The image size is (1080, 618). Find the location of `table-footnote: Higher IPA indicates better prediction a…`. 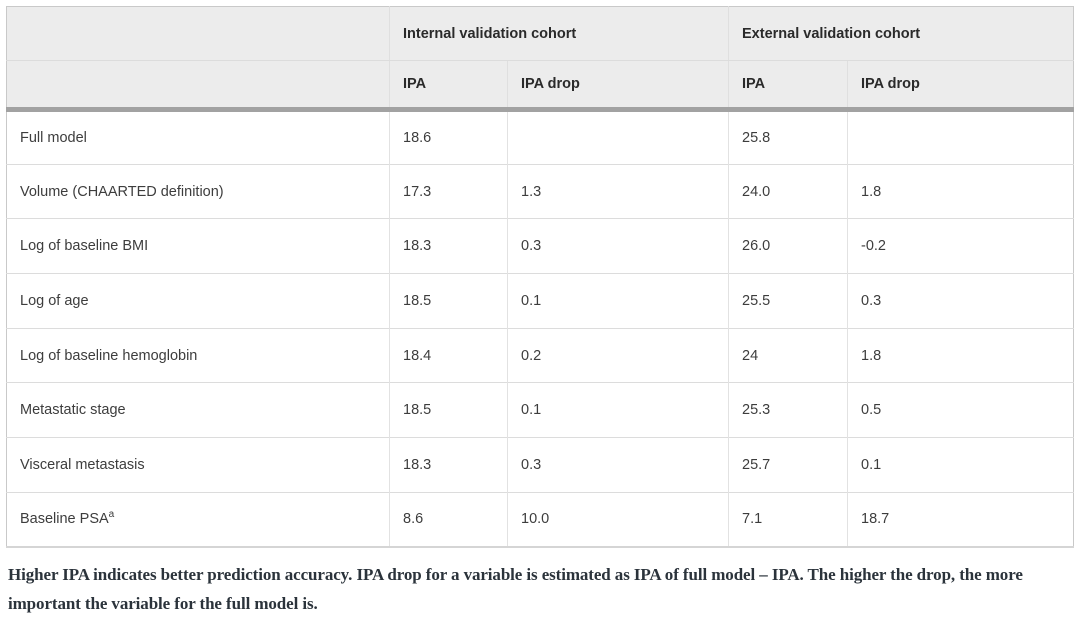

table-footnote: Higher IPA indicates better prediction a… is located at coordinates (515, 589).